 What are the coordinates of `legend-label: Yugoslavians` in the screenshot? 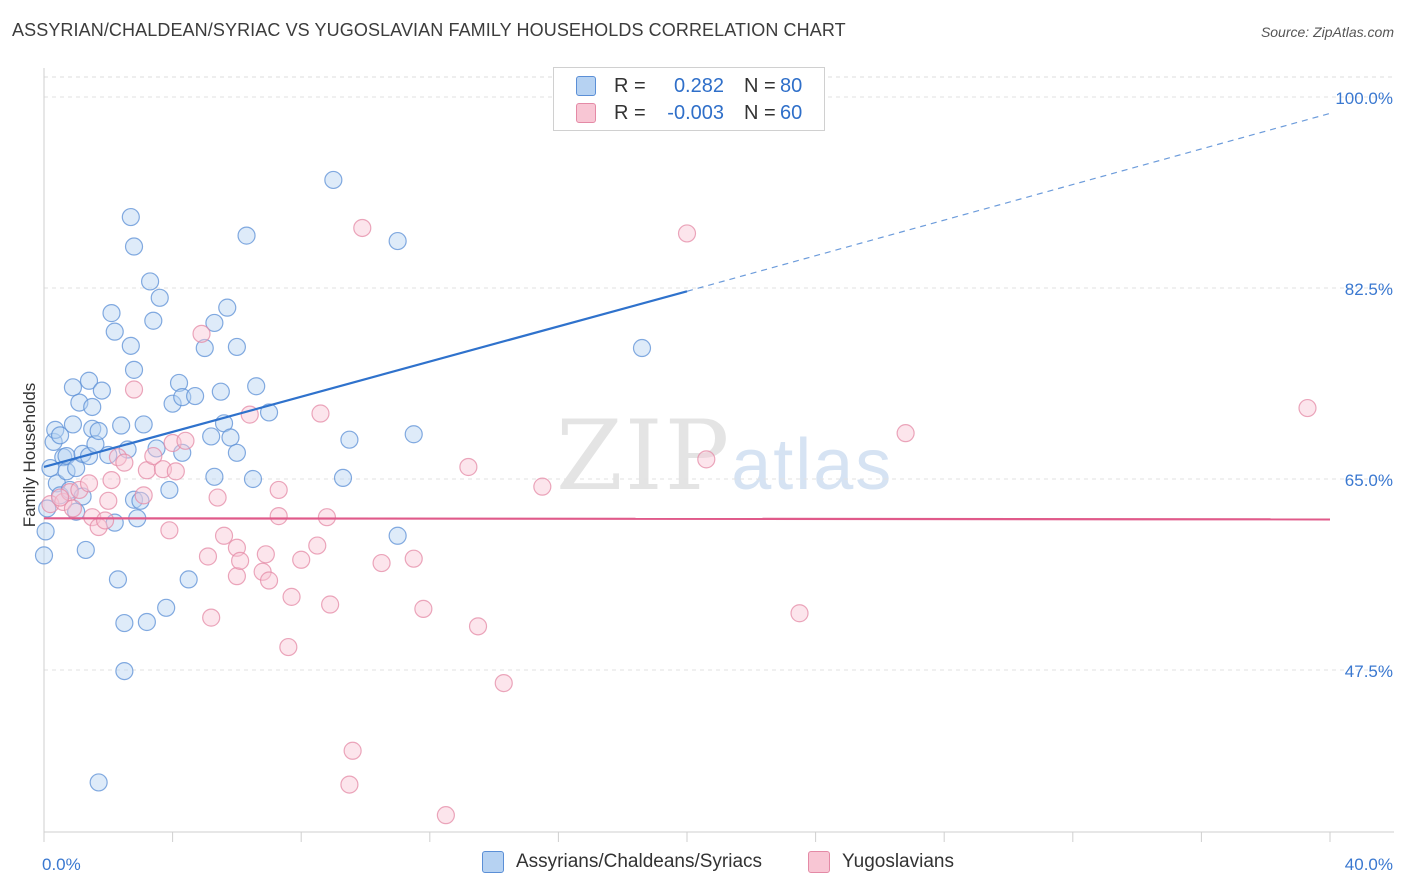 It's located at (898, 861).